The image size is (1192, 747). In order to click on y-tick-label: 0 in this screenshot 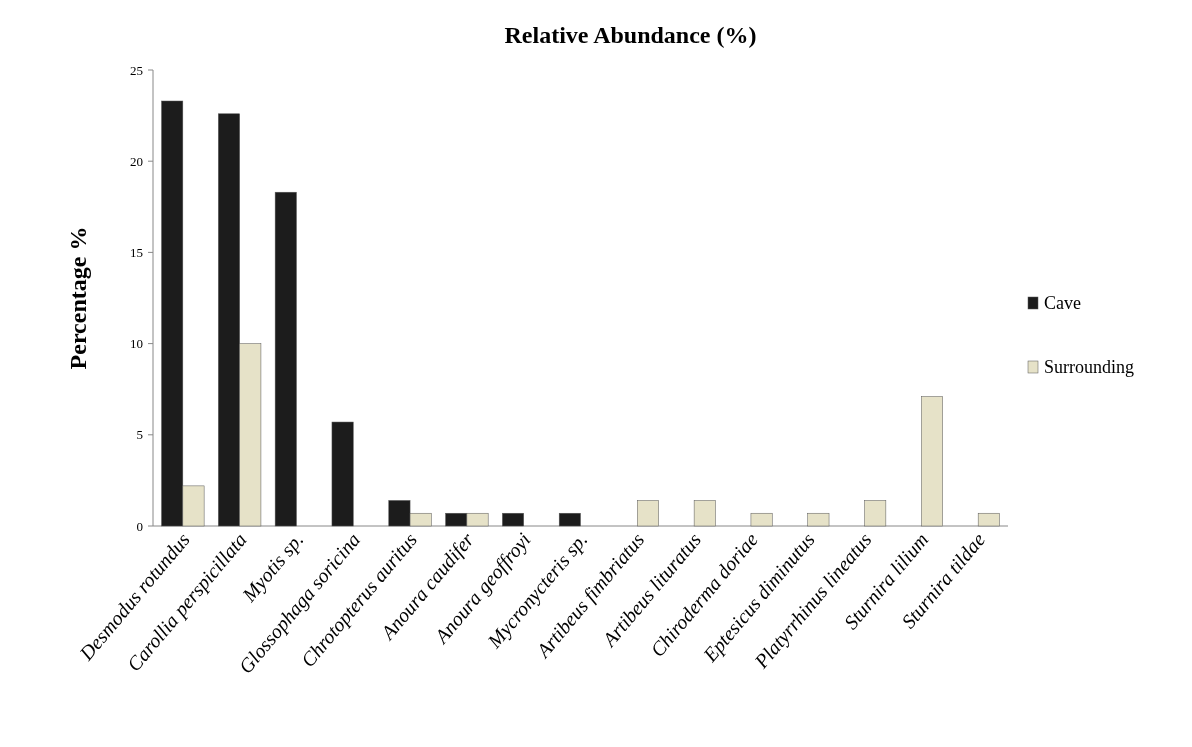, I will do `click(139, 526)`.